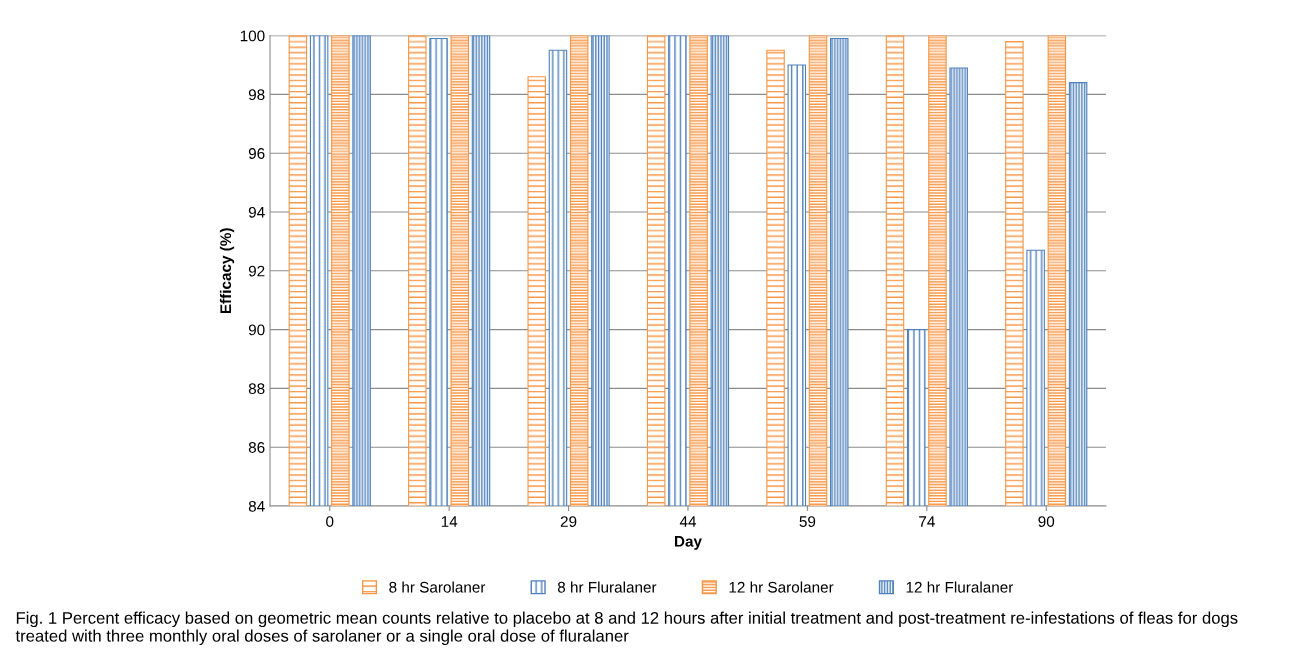 This screenshot has width=1292, height=672. I want to click on legend-label: 8 hr Fluralaner, so click(607, 587).